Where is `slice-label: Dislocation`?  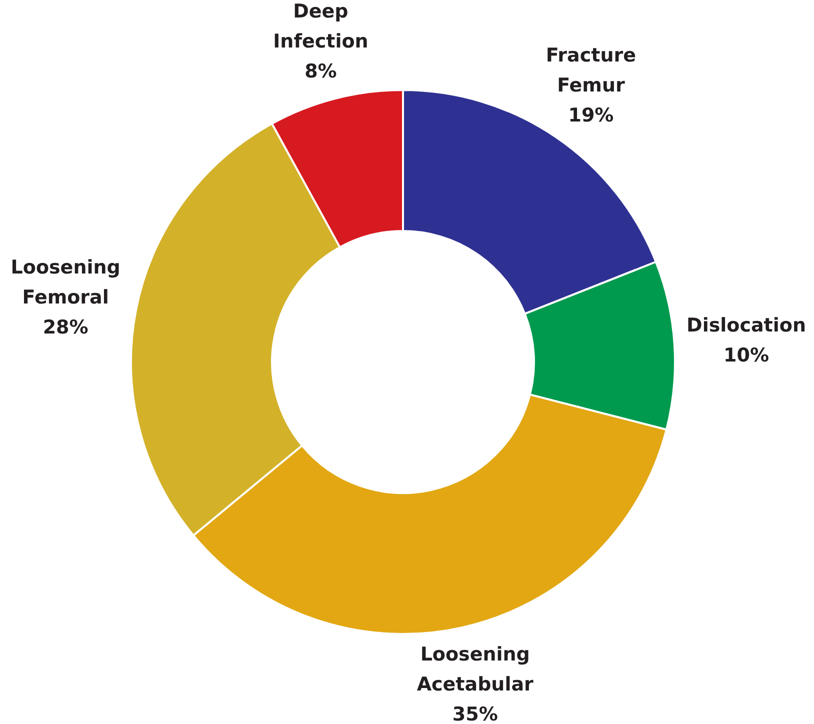 slice-label: Dislocation is located at coordinates (746, 325).